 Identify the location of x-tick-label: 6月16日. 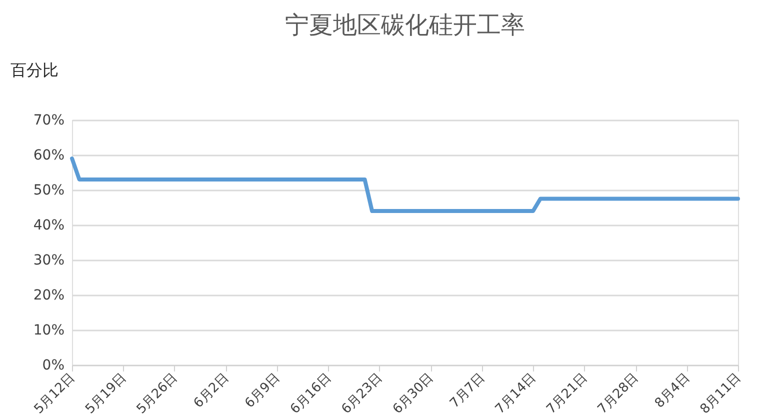
(311, 393).